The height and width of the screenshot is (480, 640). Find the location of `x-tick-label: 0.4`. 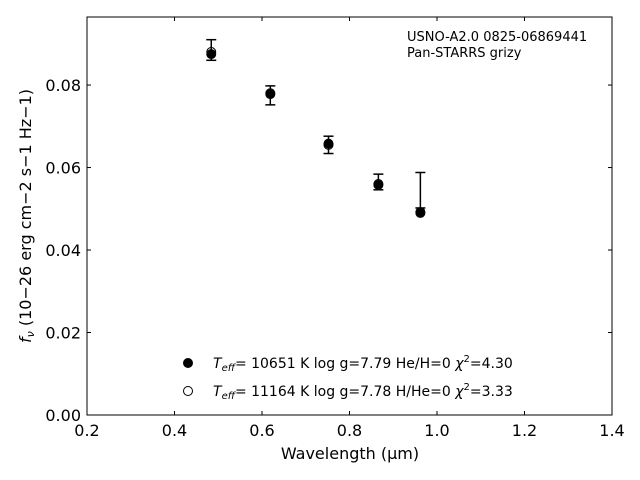

x-tick-label: 0.4 is located at coordinates (174, 430).